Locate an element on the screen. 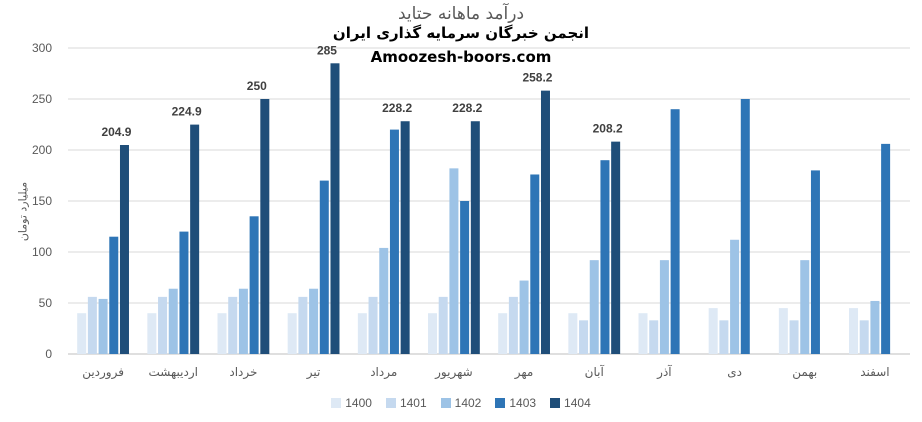  chart-source: Amoozesh-boors.com is located at coordinates (461, 57).